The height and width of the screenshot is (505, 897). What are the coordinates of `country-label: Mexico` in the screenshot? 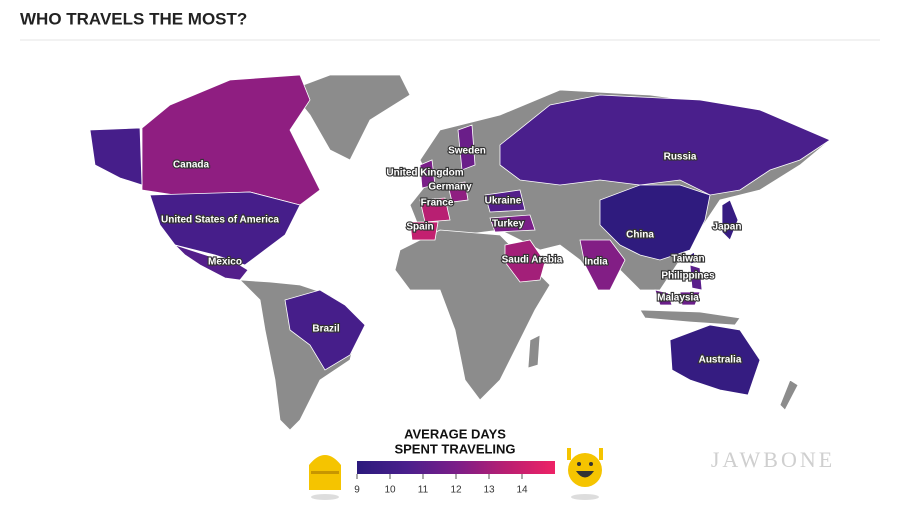 It's located at (225, 262).